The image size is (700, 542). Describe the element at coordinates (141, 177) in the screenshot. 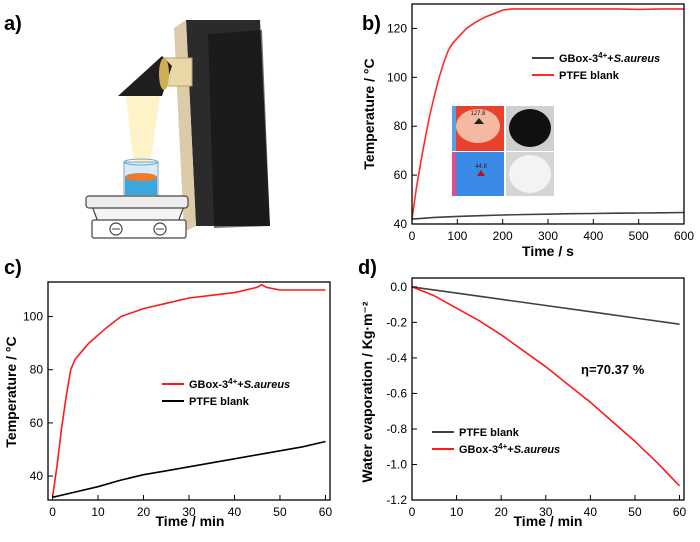

I see `sample-membrane` at that location.